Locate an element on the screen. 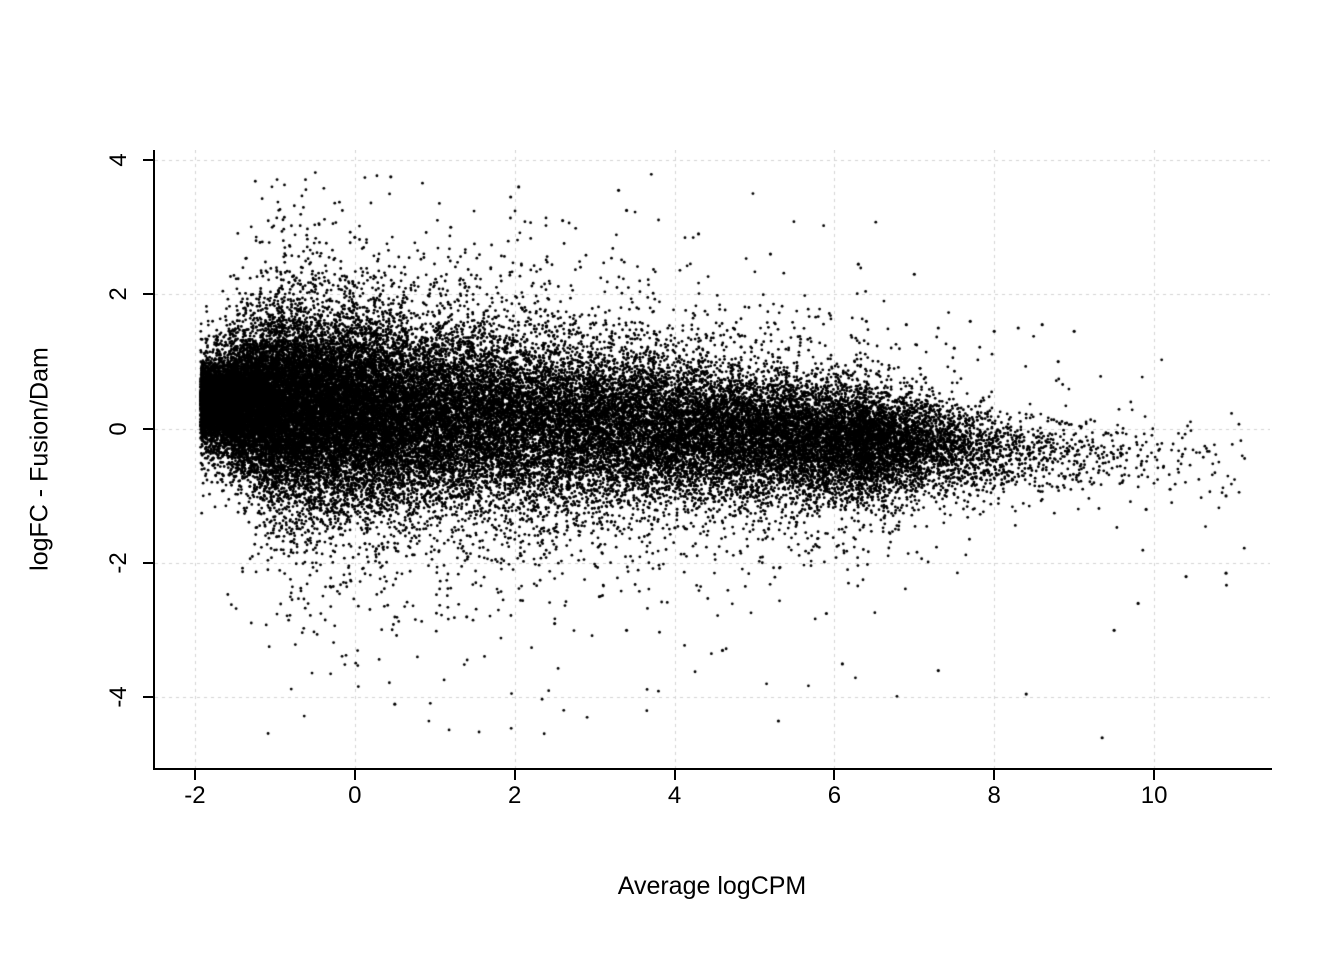 The width and height of the screenshot is (1344, 960). x-tick-label-6: 6 is located at coordinates (834, 795).